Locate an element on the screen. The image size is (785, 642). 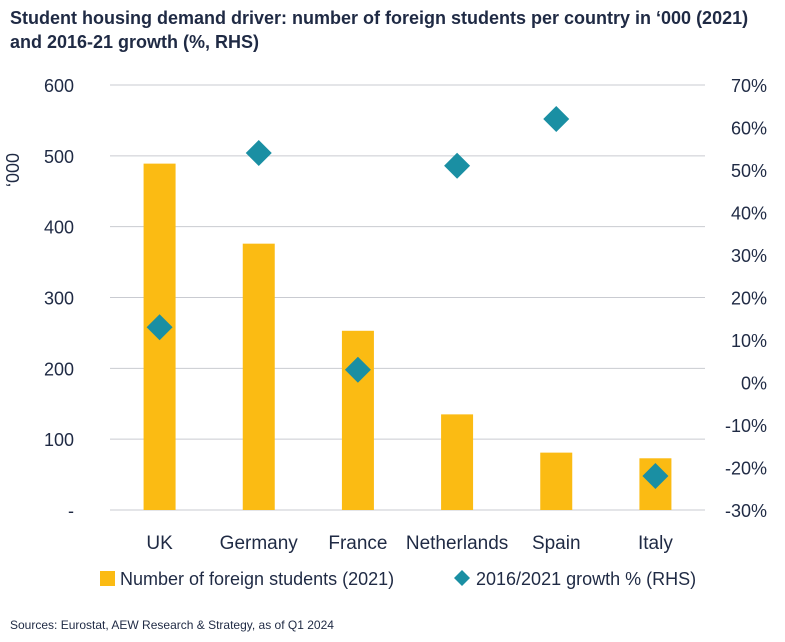
x-tick-label: Germany is located at coordinates (259, 543).